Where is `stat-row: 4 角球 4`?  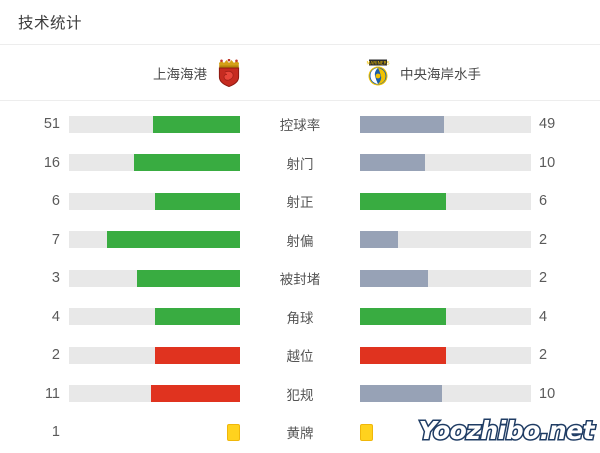
stat-row: 4 角球 4 is located at coordinates (300, 317).